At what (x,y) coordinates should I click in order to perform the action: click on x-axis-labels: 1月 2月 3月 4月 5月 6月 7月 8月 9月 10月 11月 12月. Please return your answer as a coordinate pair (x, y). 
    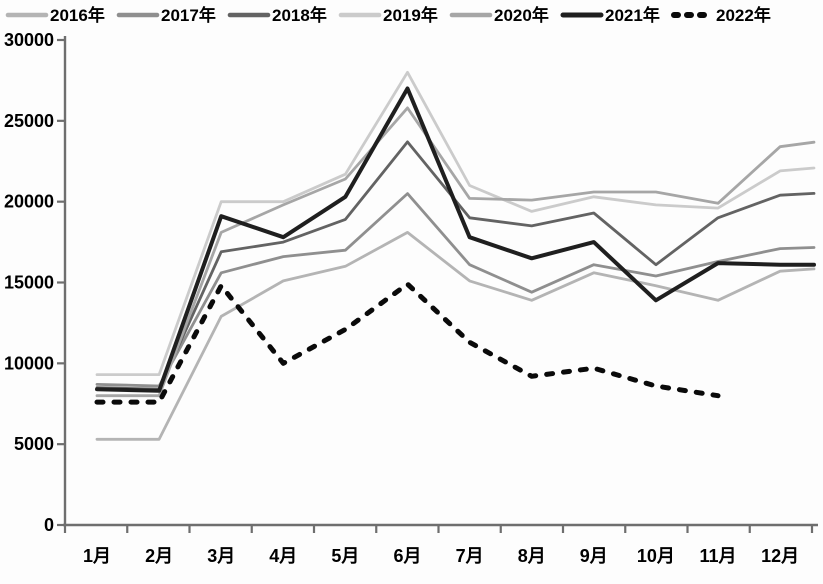
    Looking at the image, I should click on (441, 556).